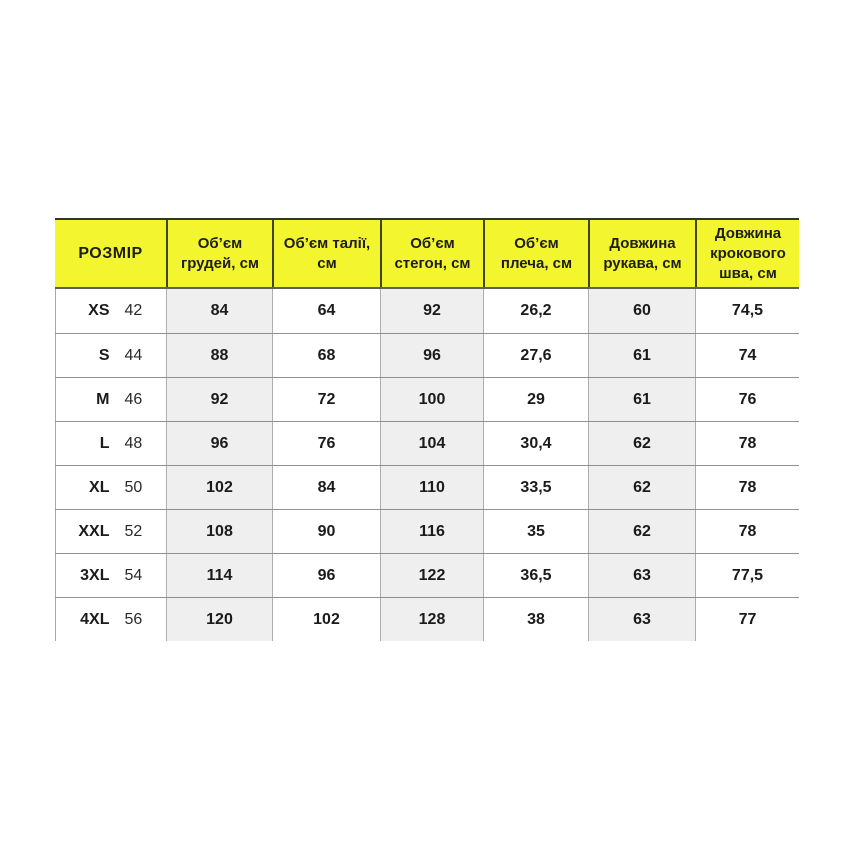  I want to click on cell-hips: 100, so click(431, 399).